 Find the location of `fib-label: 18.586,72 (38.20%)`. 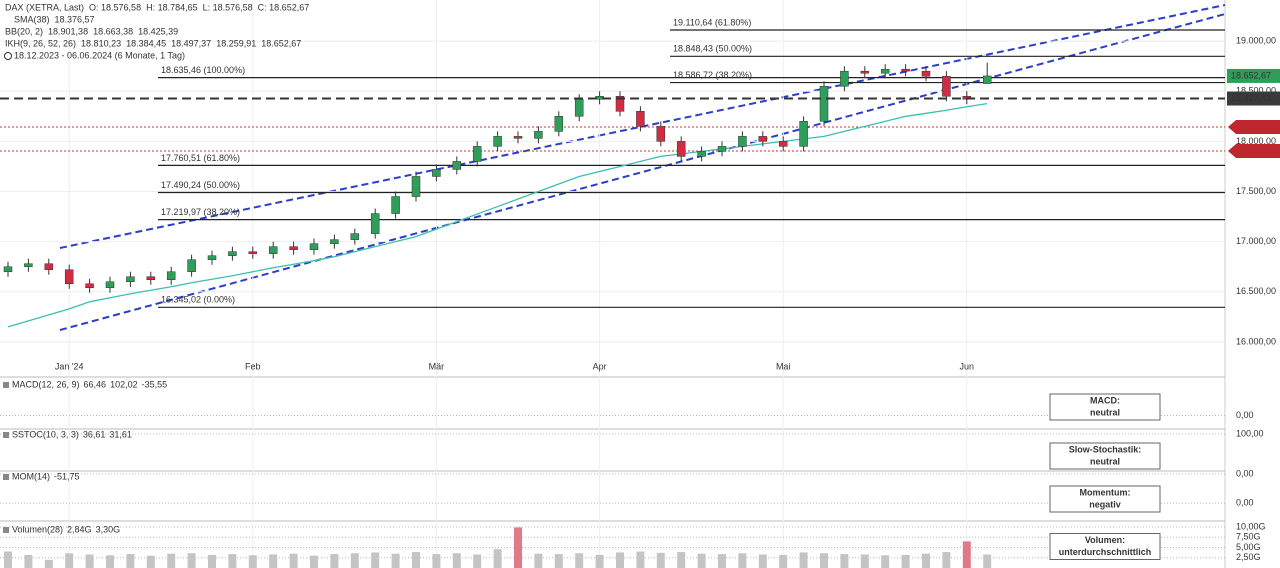

fib-label: 18.586,72 (38.20%) is located at coordinates (712, 75).